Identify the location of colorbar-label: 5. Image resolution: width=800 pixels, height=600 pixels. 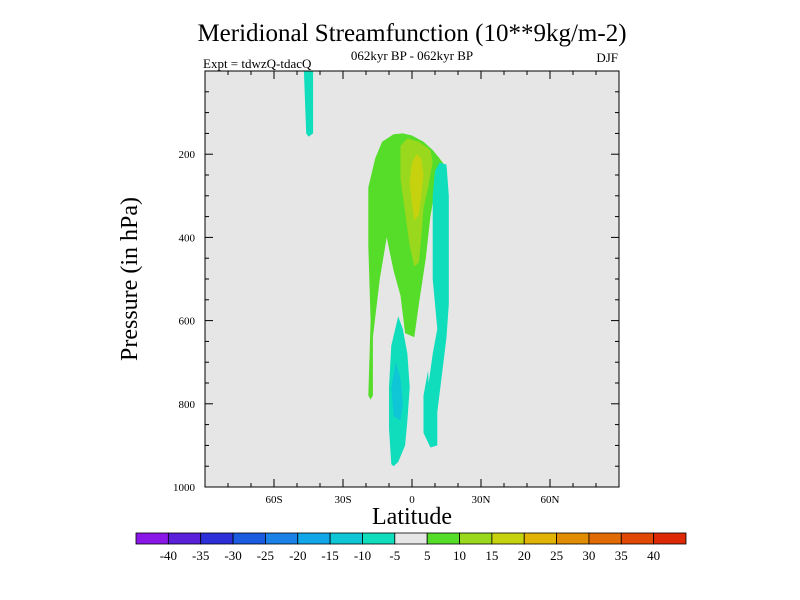
(427, 555).